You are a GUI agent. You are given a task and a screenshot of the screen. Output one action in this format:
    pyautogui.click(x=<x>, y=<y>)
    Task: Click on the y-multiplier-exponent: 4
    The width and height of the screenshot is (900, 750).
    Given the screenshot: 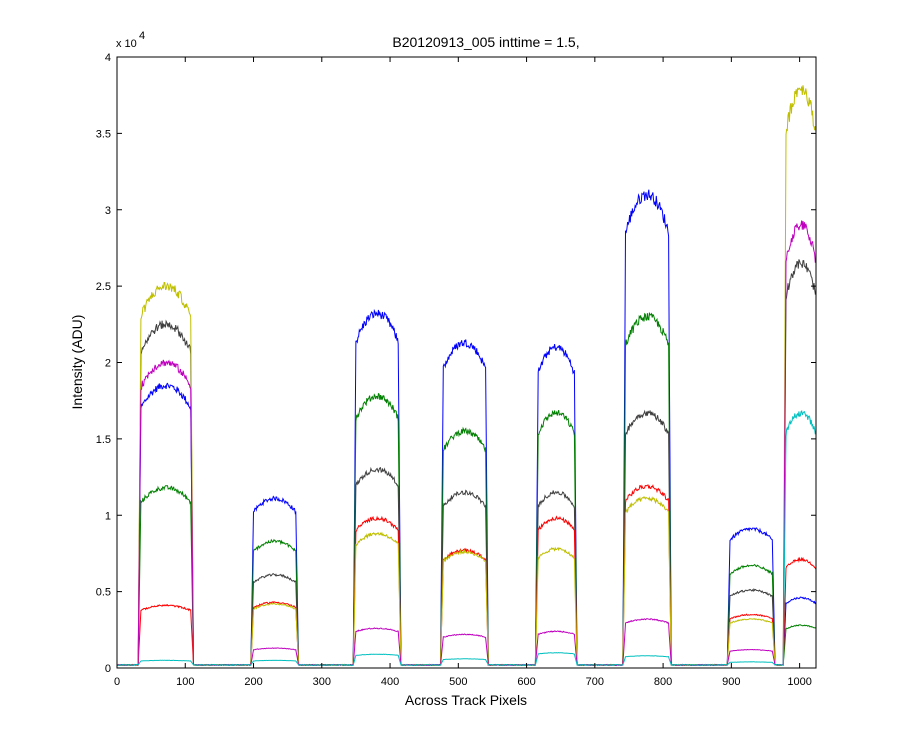 What is the action you would take?
    pyautogui.click(x=142, y=36)
    